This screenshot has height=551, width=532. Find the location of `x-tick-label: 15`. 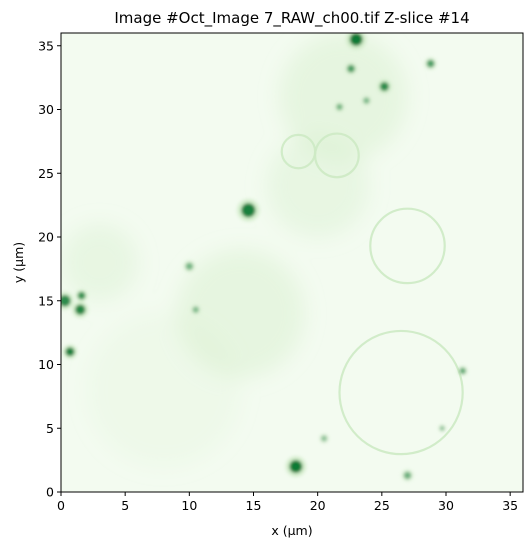

x-tick-label: 15 is located at coordinates (254, 505).